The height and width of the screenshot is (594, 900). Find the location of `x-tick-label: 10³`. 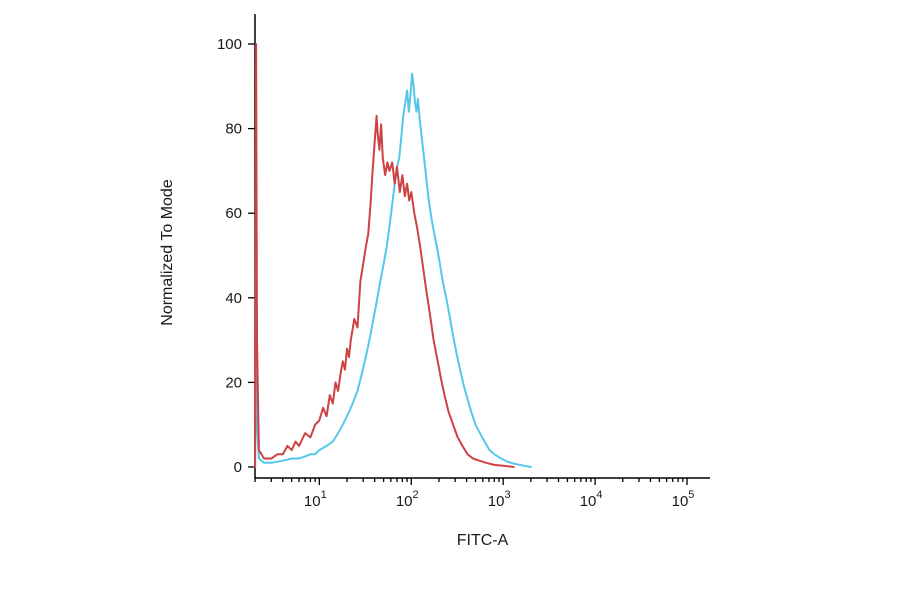

x-tick-label: 10³ is located at coordinates (499, 499).